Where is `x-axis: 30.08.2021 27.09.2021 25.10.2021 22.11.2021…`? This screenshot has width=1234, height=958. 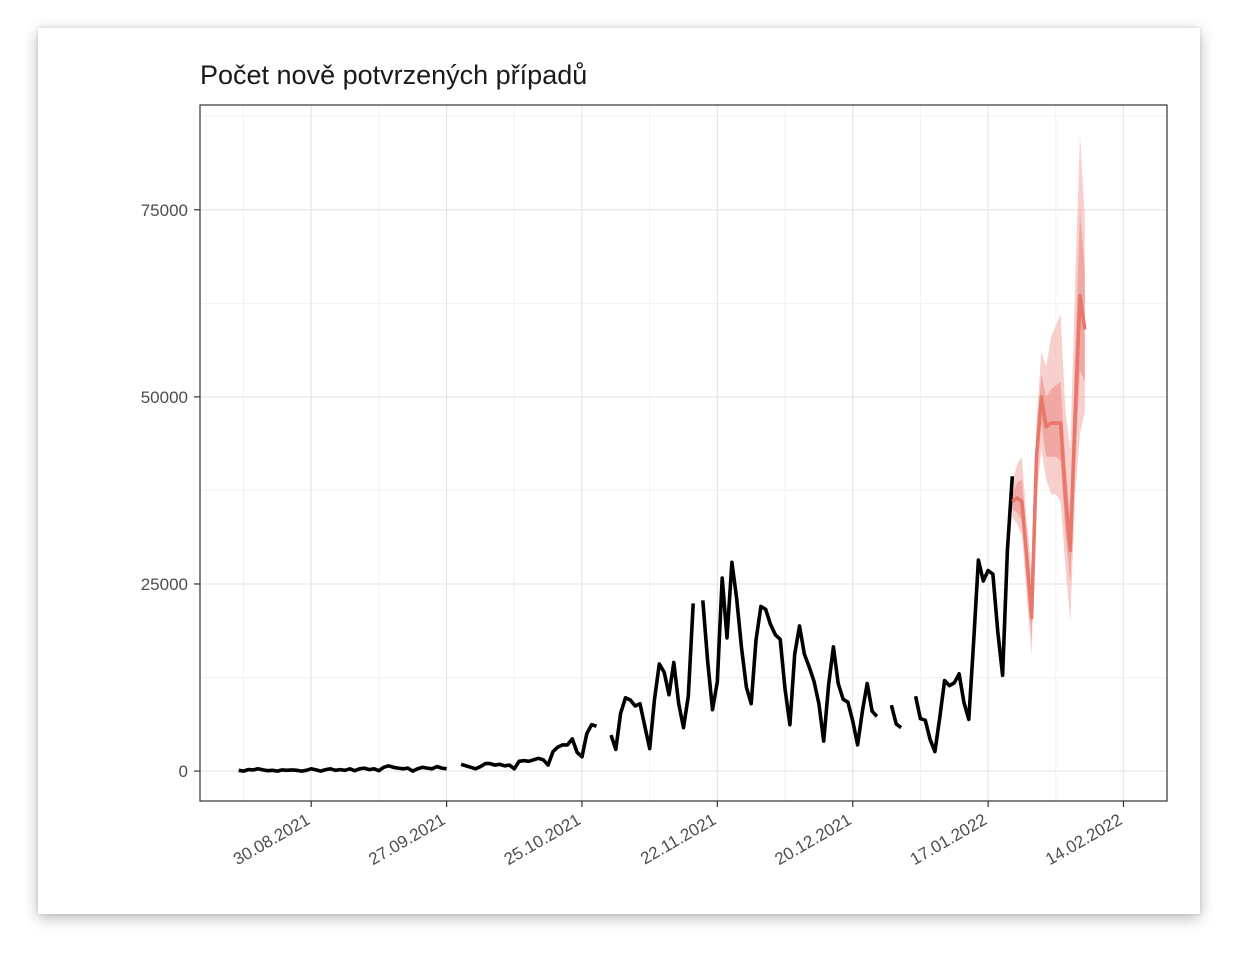 x-axis: 30.08.2021 27.09.2021 25.10.2021 22.11.2021… is located at coordinates (677, 835).